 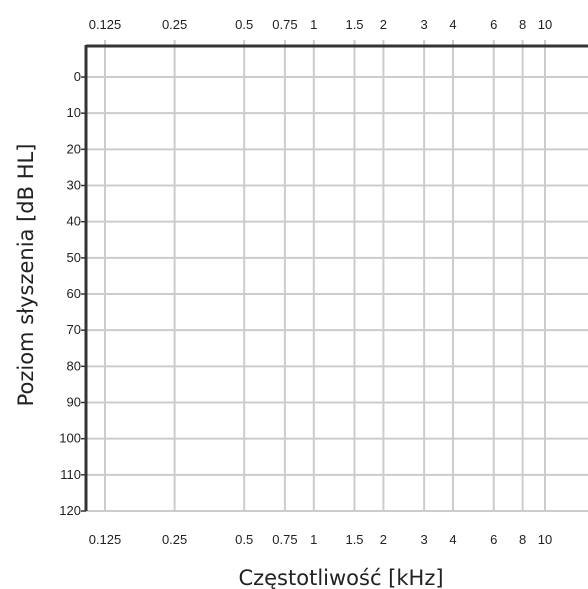 What do you see at coordinates (493, 539) in the screenshot?
I see `x-tick-label-bottom: 6` at bounding box center [493, 539].